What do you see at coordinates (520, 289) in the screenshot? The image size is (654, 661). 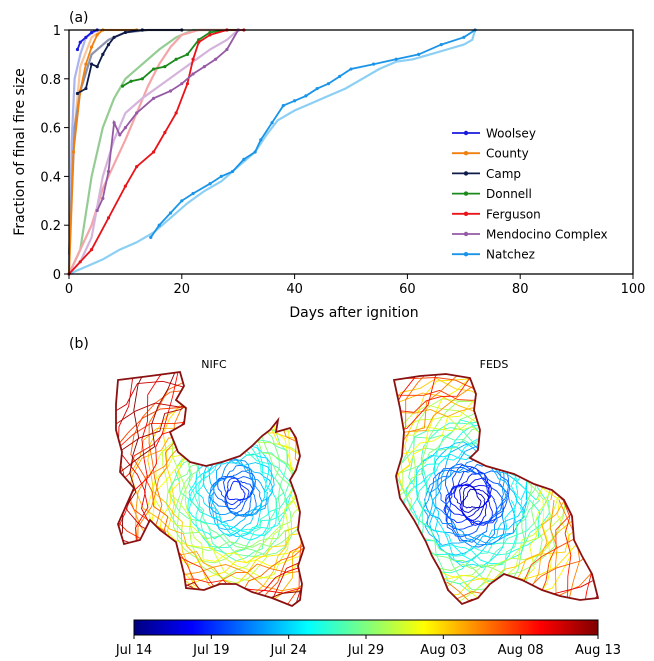 I see `x-tick-label: 80` at bounding box center [520, 289].